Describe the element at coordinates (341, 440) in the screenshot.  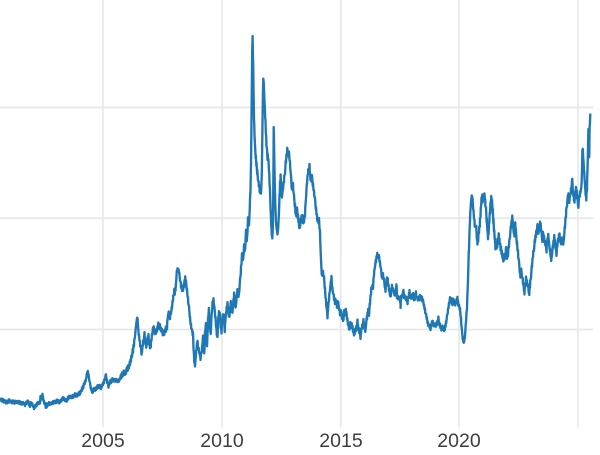
I see `svg-text: 2015` at that location.